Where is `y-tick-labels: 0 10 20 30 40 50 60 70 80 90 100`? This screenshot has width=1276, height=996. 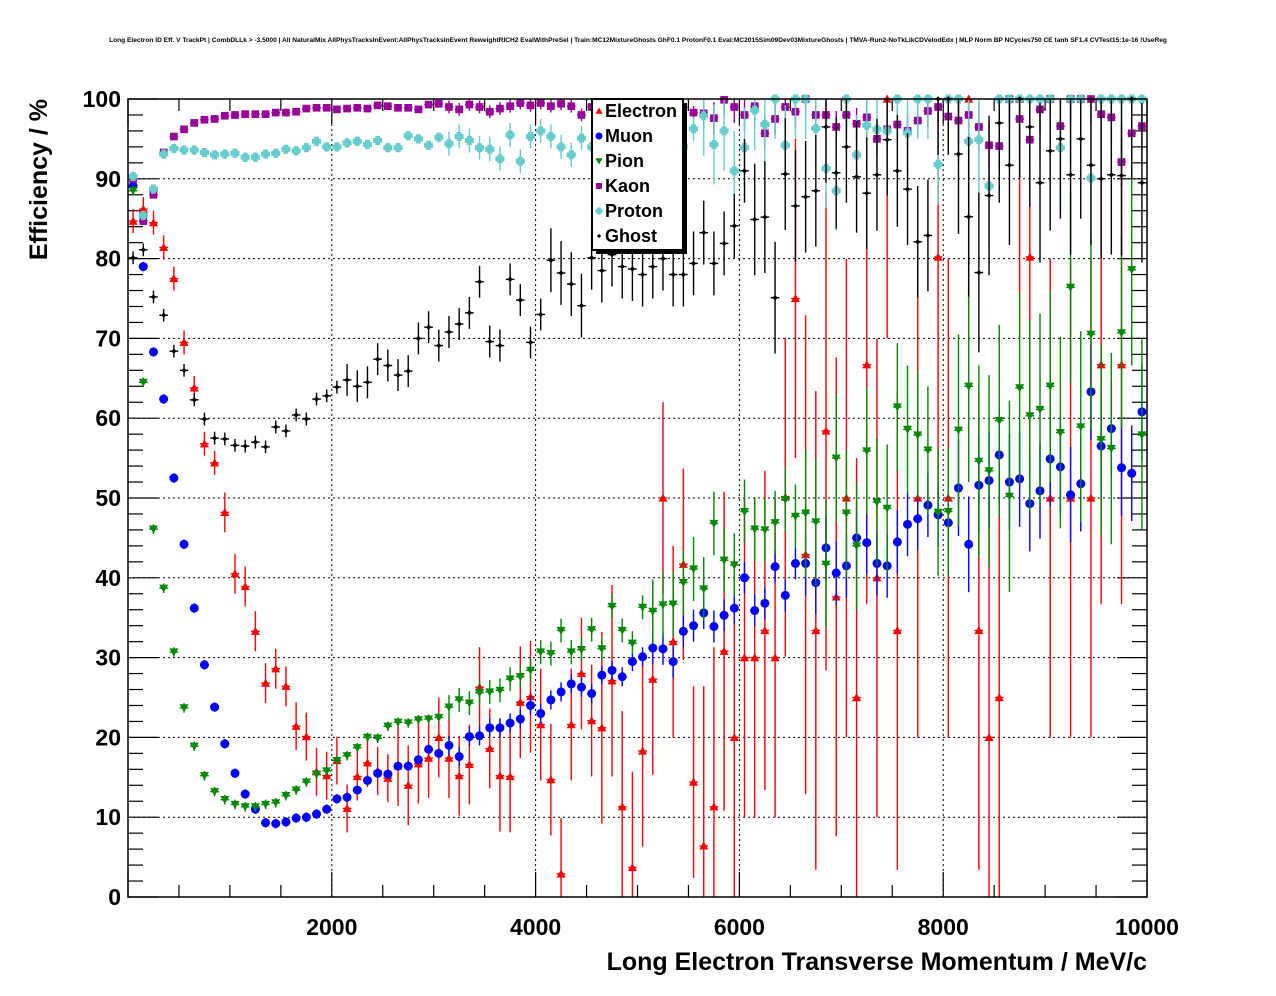 y-tick-labels: 0 10 20 30 40 50 60 70 80 90 100 is located at coordinates (102, 498).